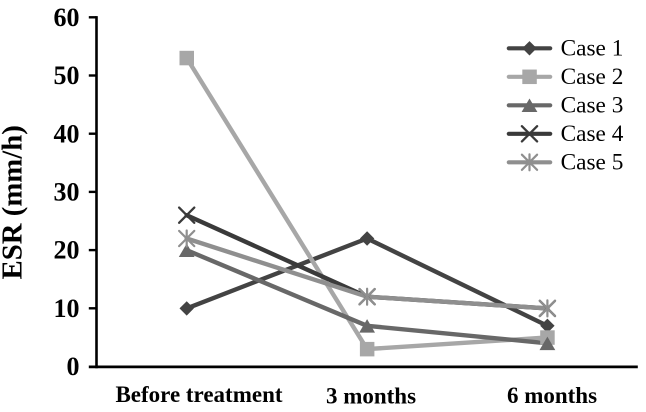 The height and width of the screenshot is (412, 646). I want to click on svg-text: Case 2, so click(592, 77).